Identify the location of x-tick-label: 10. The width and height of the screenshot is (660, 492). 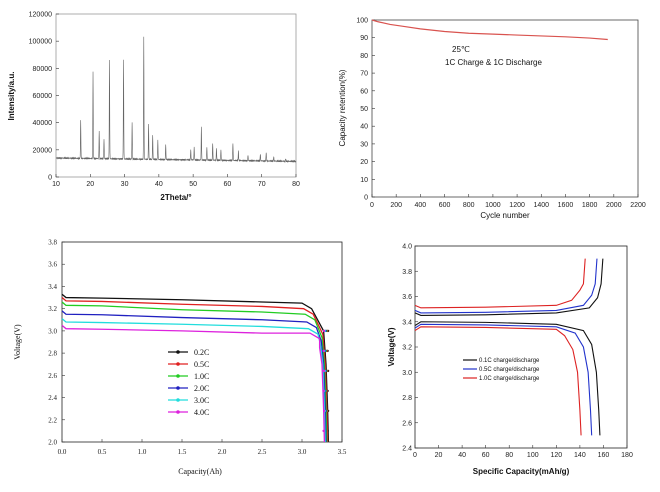
(56, 184).